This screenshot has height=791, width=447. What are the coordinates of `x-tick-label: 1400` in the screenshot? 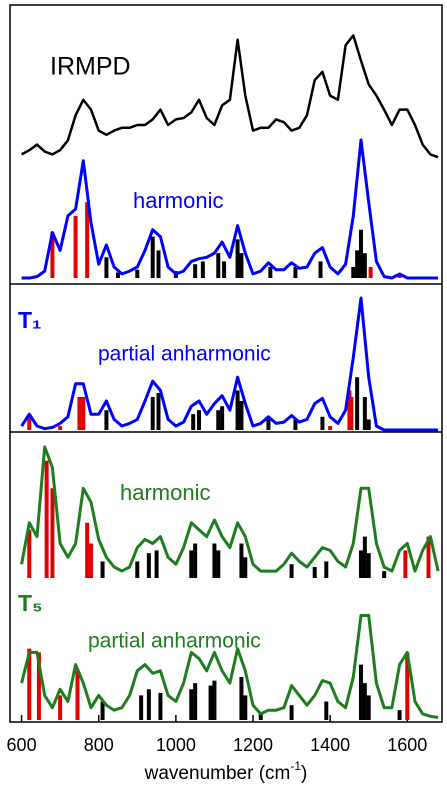 It's located at (330, 745).